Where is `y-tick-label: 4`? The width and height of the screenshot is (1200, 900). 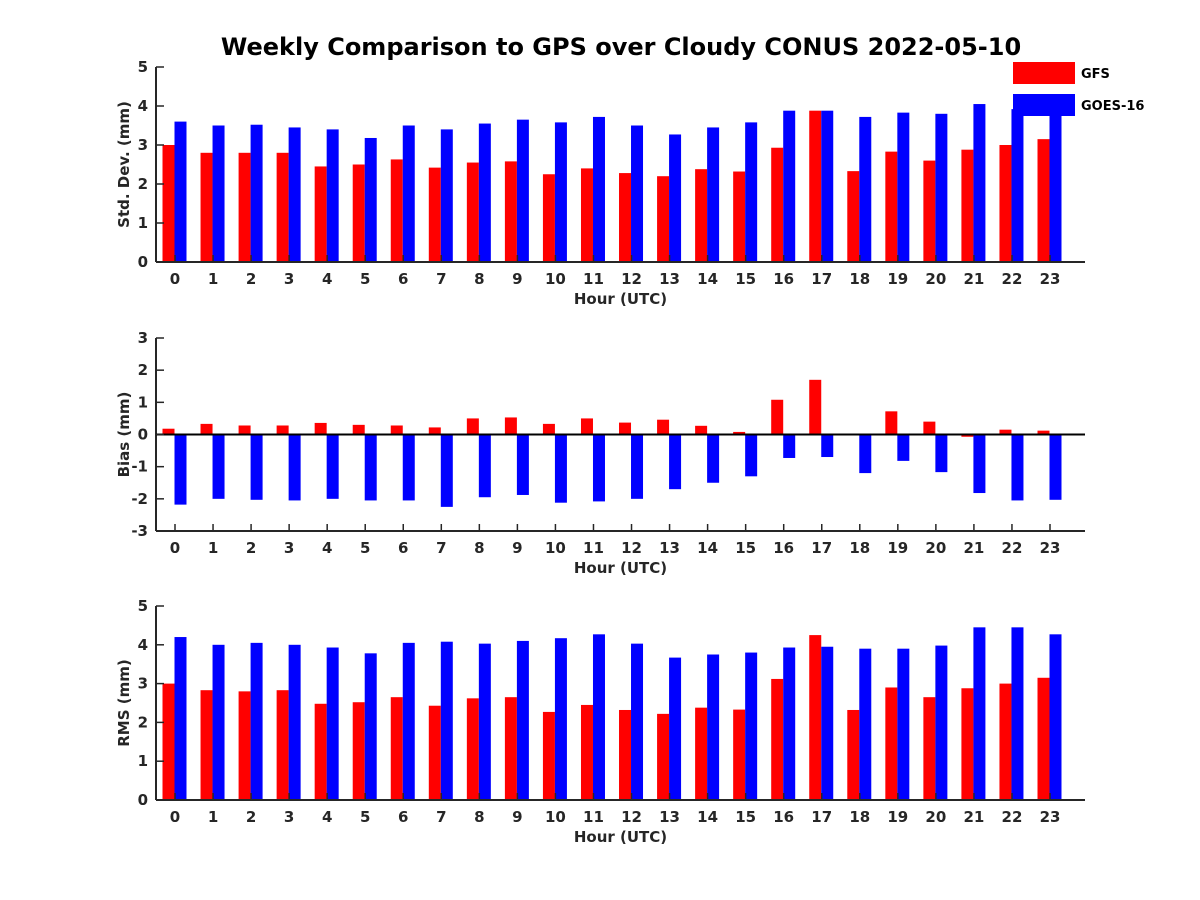 y-tick-label: 4 is located at coordinates (143, 645).